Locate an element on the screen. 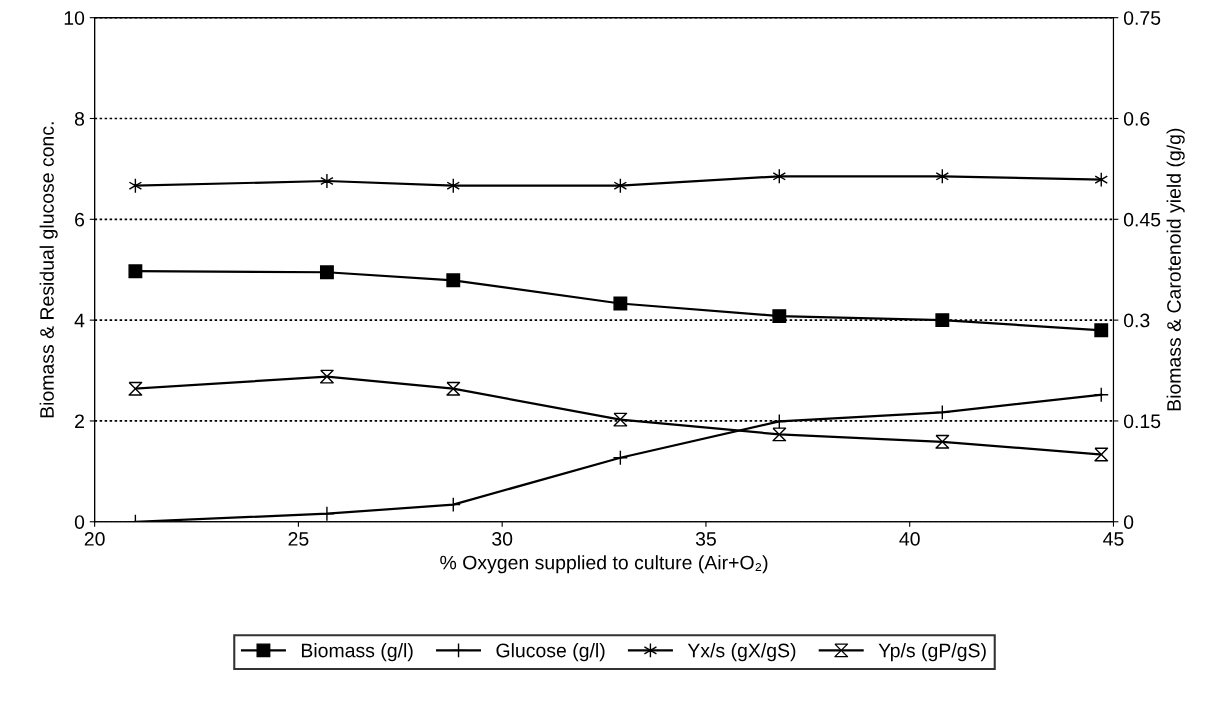 The image size is (1229, 707). y2-tick-label: 0.3 is located at coordinates (1136, 320).